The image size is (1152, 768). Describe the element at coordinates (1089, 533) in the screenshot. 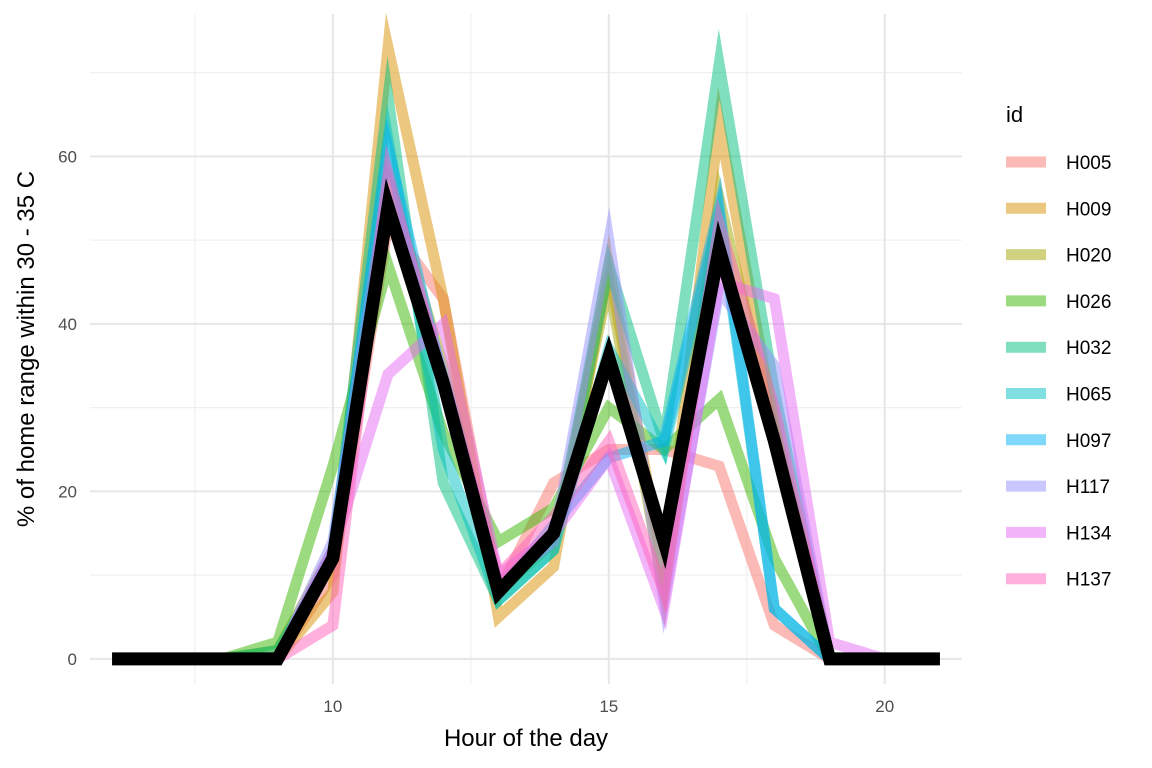

I see `legend-label-h134: H134` at that location.